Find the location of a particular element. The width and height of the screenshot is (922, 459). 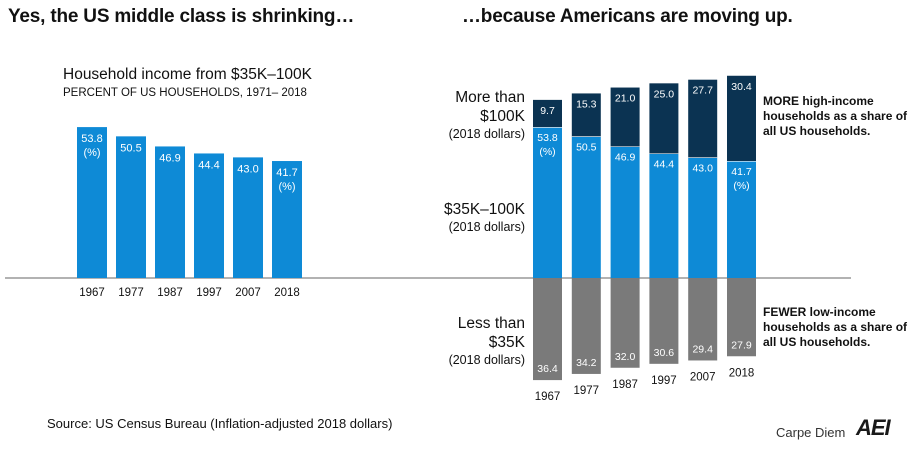

right-x-tick-label: 1987 is located at coordinates (625, 385).